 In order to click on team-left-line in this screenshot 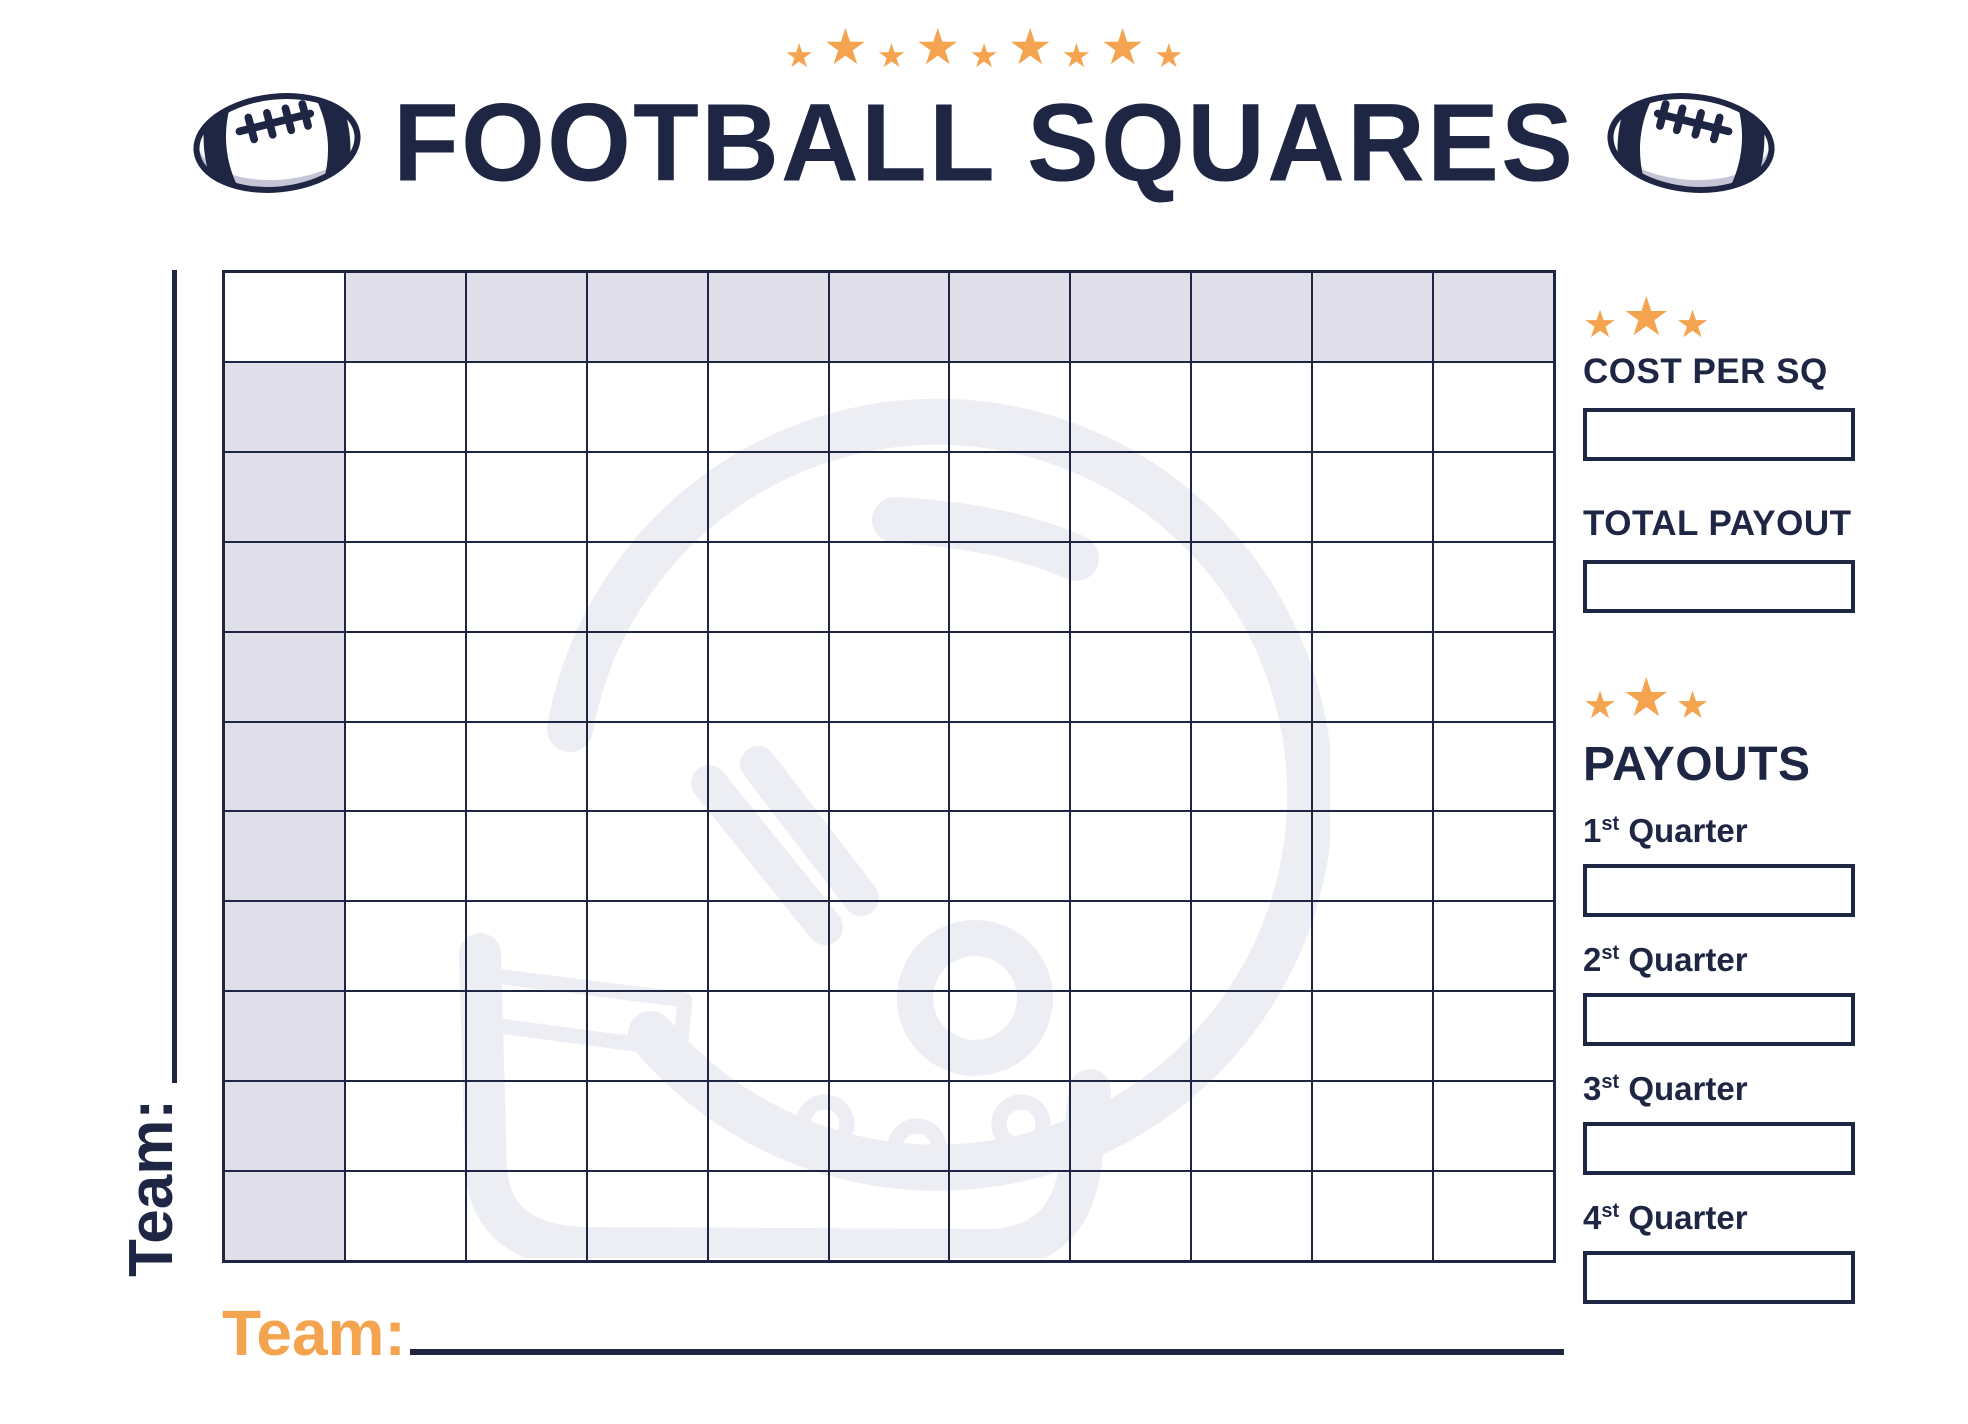, I will do `click(174, 676)`.